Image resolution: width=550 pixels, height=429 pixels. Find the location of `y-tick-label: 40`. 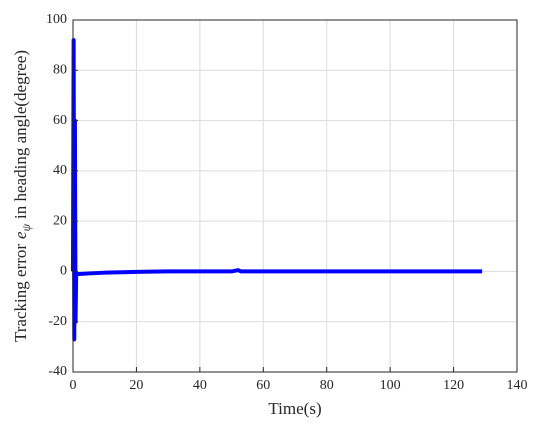

y-tick-label: 40 is located at coordinates (60, 170).